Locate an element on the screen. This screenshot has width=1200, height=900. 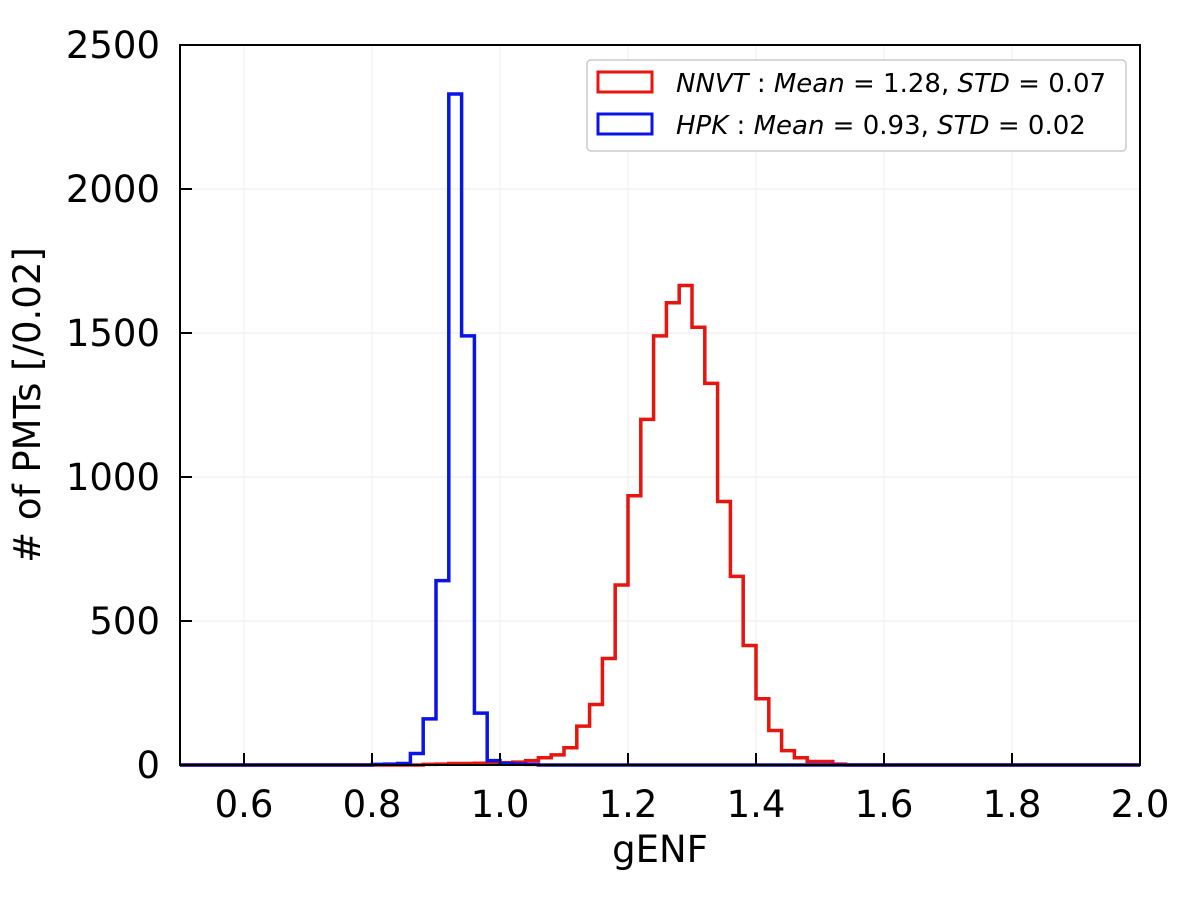
y-tick-label: 1000 is located at coordinates (113, 477).